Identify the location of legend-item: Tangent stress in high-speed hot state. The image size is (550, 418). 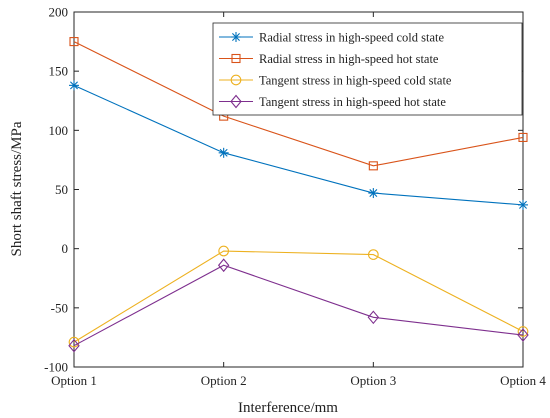
(332, 101).